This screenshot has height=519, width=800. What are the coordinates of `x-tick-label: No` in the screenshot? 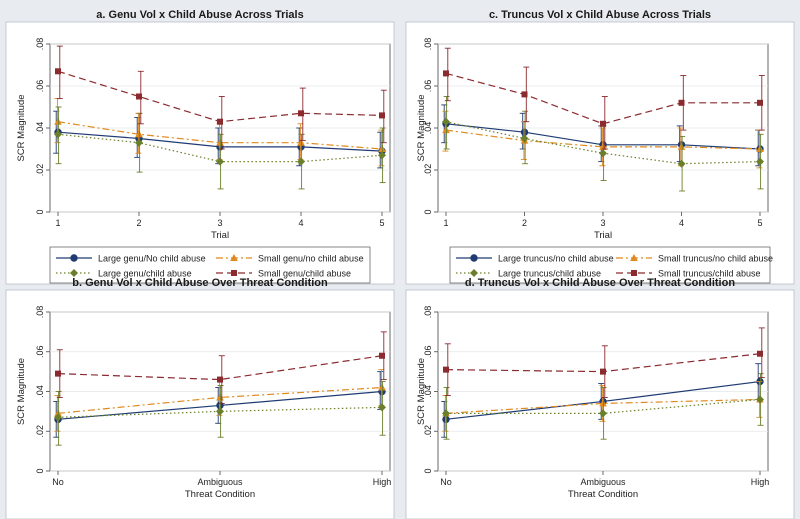 It's located at (446, 482).